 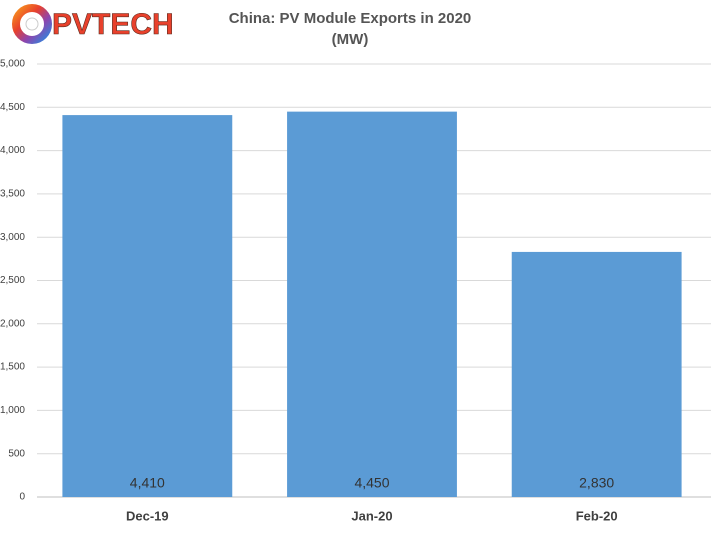 I want to click on y-tick-label: 2,000, so click(x=12, y=323).